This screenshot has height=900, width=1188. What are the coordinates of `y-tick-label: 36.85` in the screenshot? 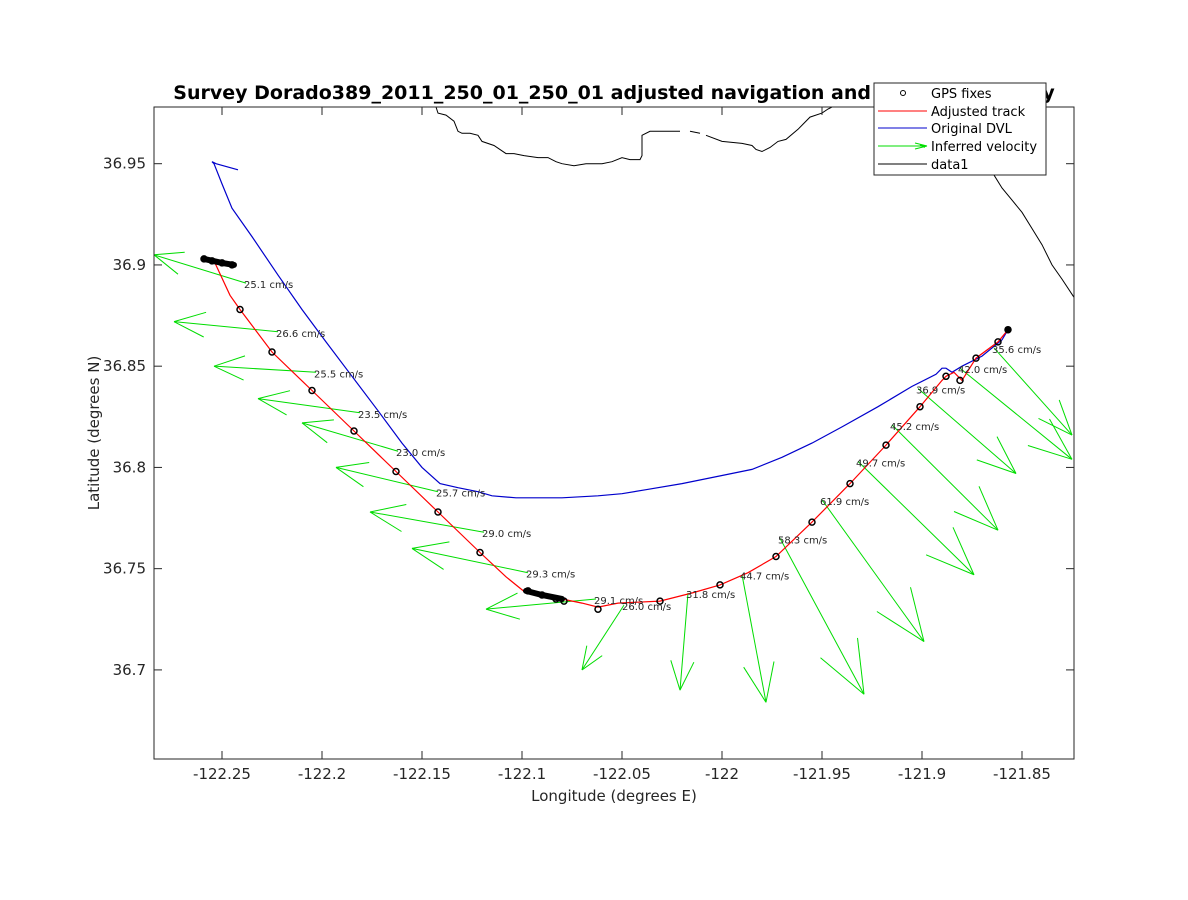 It's located at (124, 366).